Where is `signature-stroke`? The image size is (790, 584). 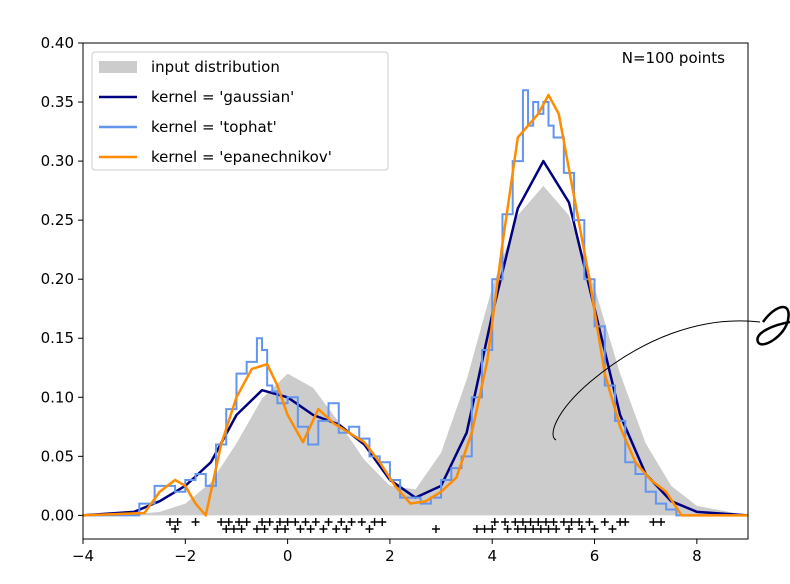 signature-stroke is located at coordinates (656, 380).